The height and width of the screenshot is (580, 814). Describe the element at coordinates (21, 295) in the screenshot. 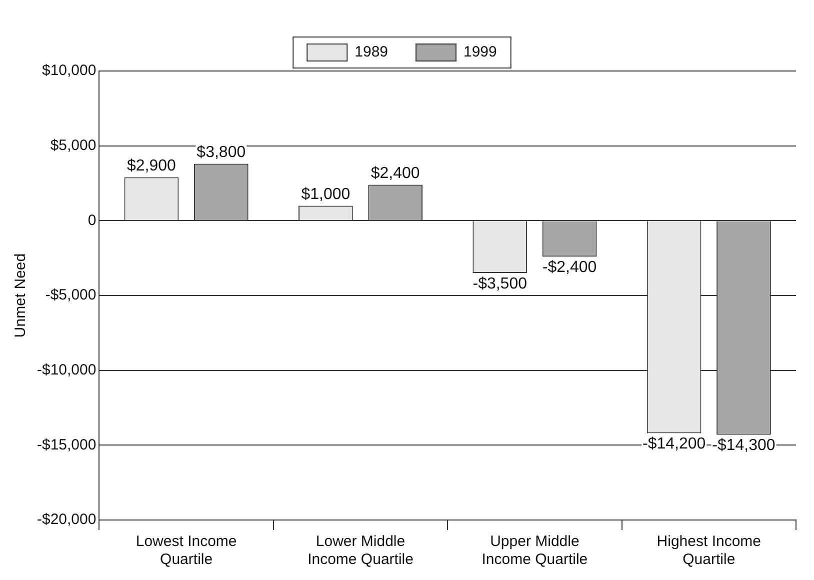

I see `y-axis-title: Unmet Need` at that location.